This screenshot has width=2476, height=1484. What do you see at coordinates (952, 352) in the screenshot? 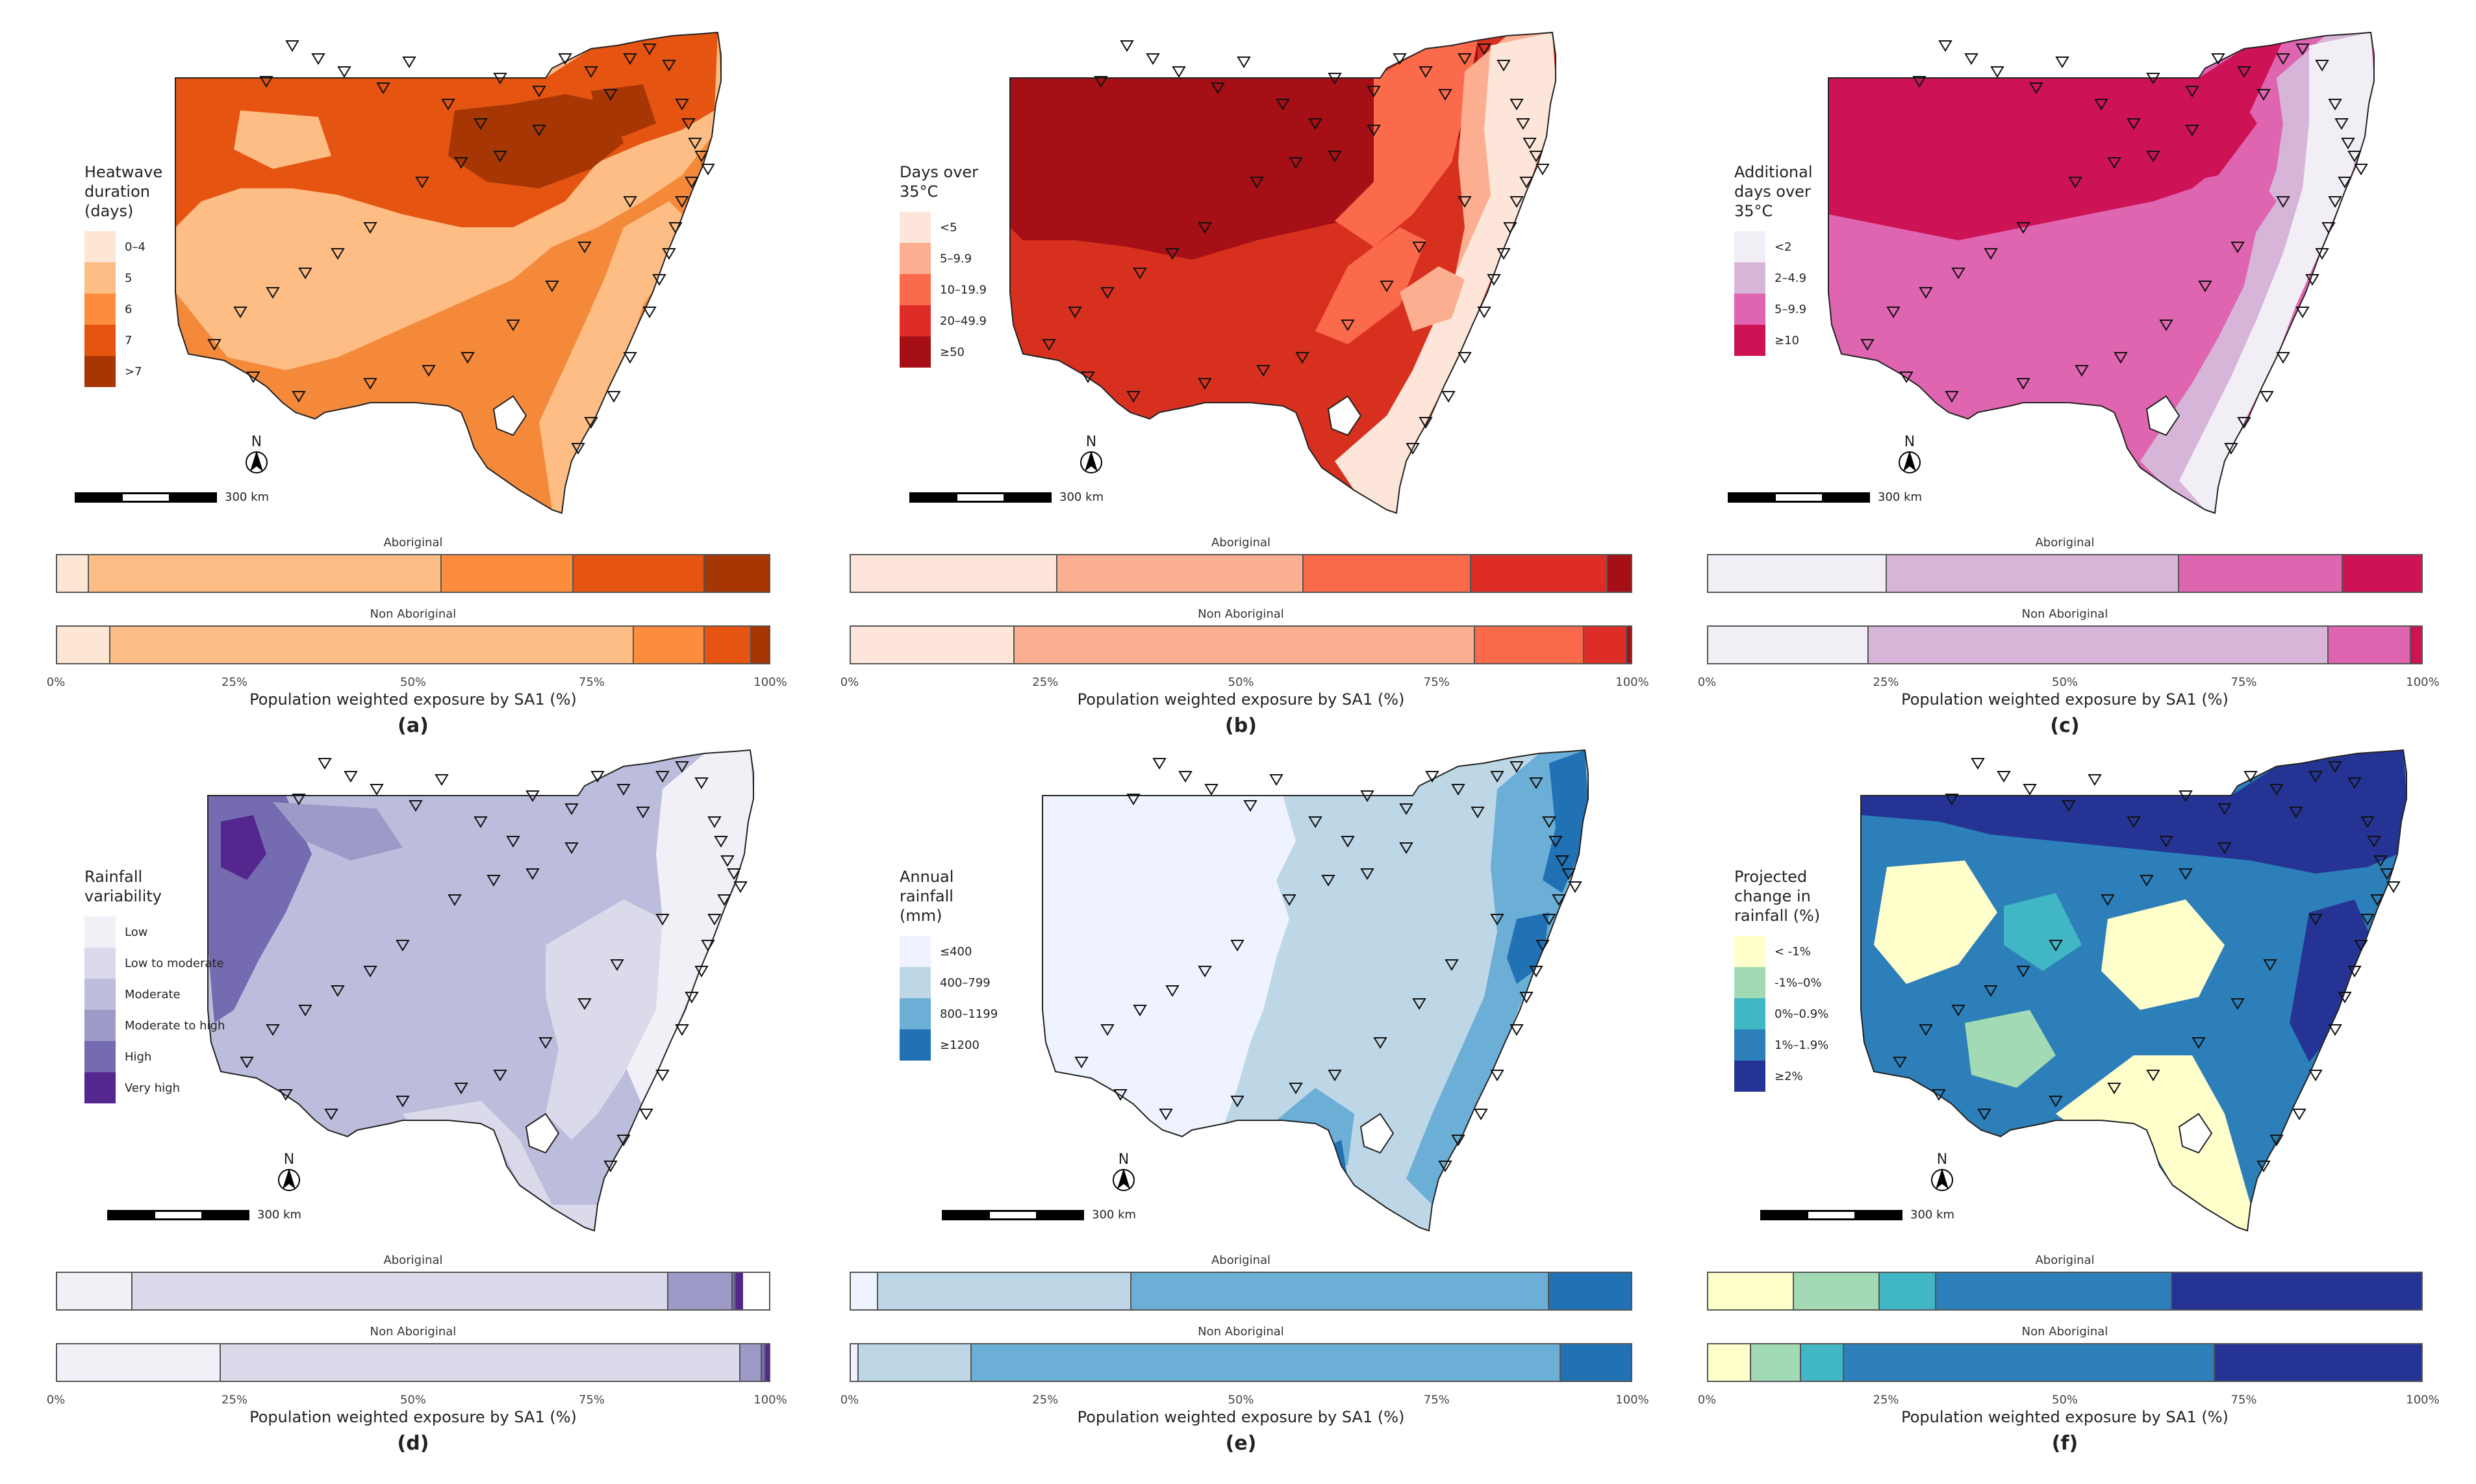
I see `legend-label: ≥50` at bounding box center [952, 352].